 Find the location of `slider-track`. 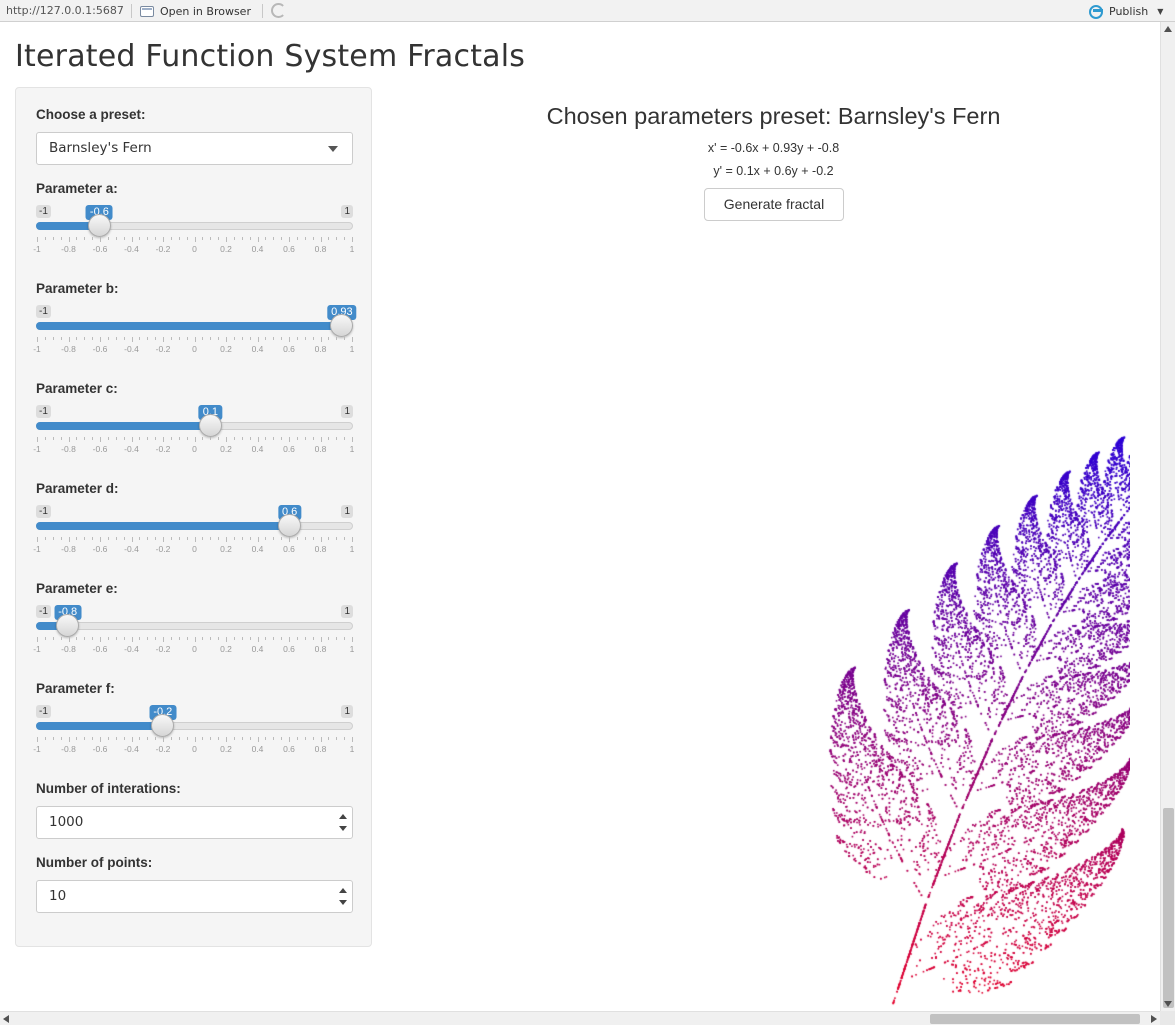

slider-track is located at coordinates (194, 626).